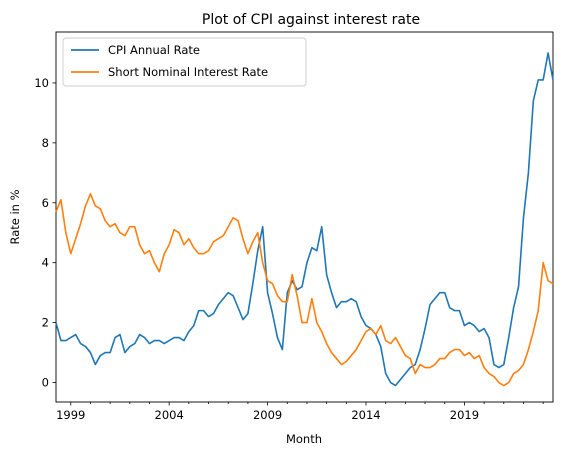 This screenshot has width=562, height=455. Describe the element at coordinates (304, 439) in the screenshot. I see `x-axis-label: Month` at that location.